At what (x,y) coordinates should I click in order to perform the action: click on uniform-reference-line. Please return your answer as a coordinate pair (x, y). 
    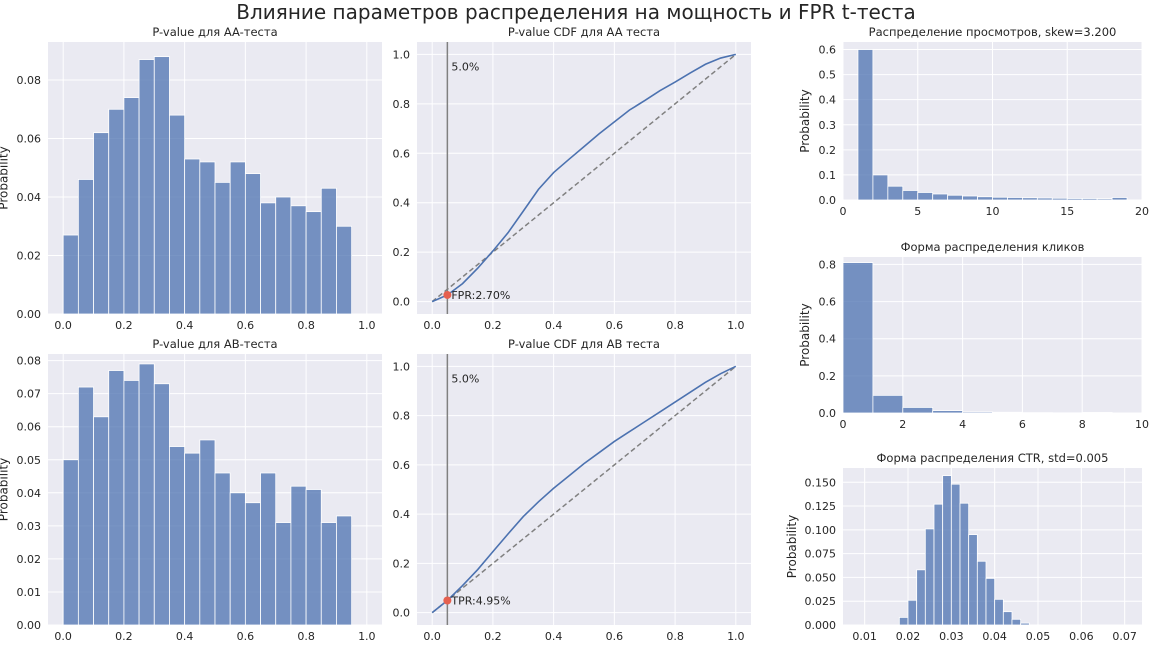
    Looking at the image, I should click on (584, 489).